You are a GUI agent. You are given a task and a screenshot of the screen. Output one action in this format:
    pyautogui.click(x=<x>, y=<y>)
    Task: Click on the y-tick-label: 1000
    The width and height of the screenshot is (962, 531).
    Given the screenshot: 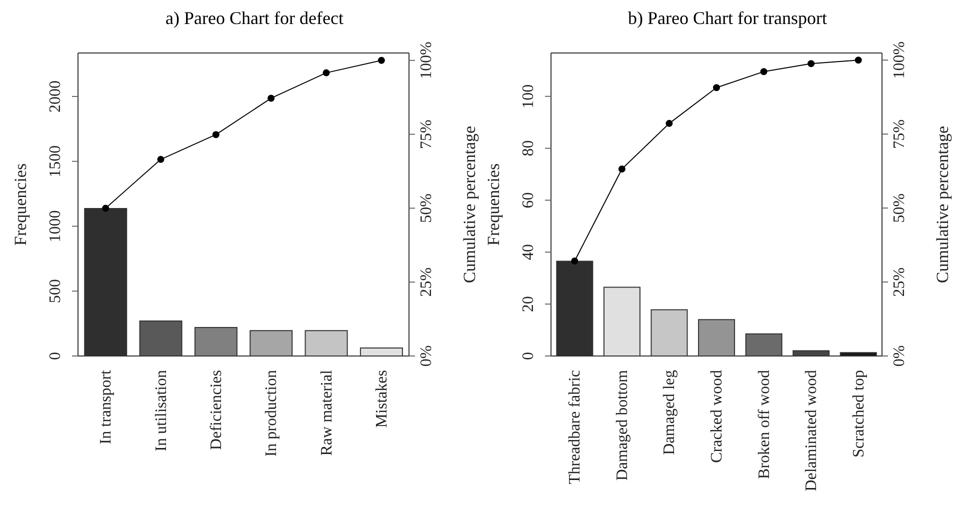 What is the action you would take?
    pyautogui.click(x=55, y=226)
    